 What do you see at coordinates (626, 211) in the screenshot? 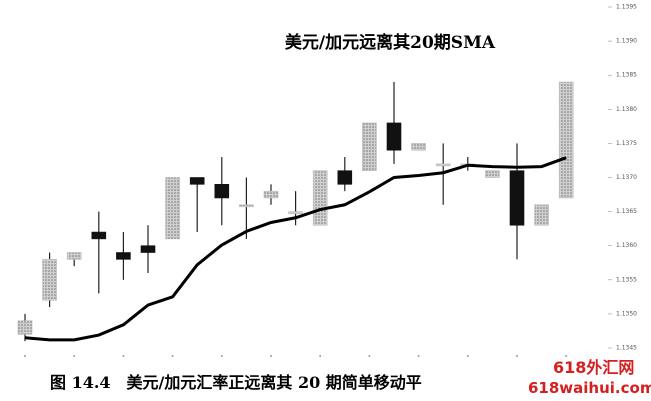
I see `y-tick-label: 1.1365` at bounding box center [626, 211].